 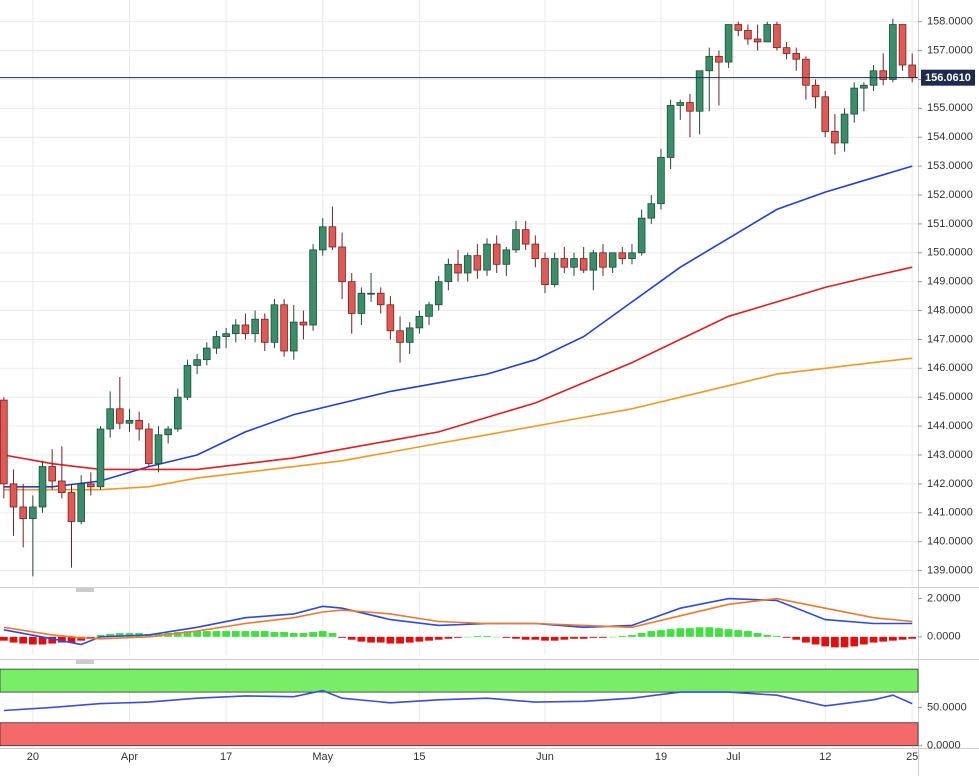 I want to click on y-tick-label: 0.0000, so click(x=944, y=637).